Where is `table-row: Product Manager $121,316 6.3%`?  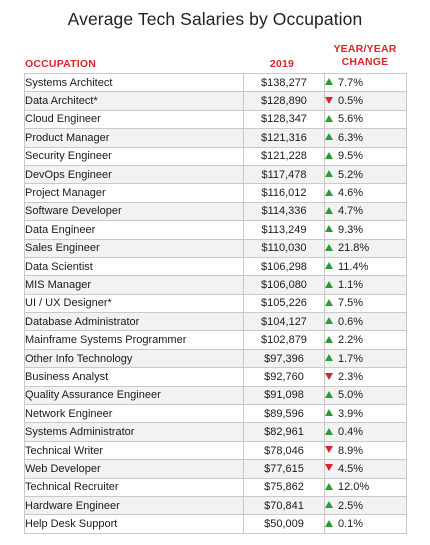
table-row: Product Manager $121,316 6.3% is located at coordinates (215, 138).